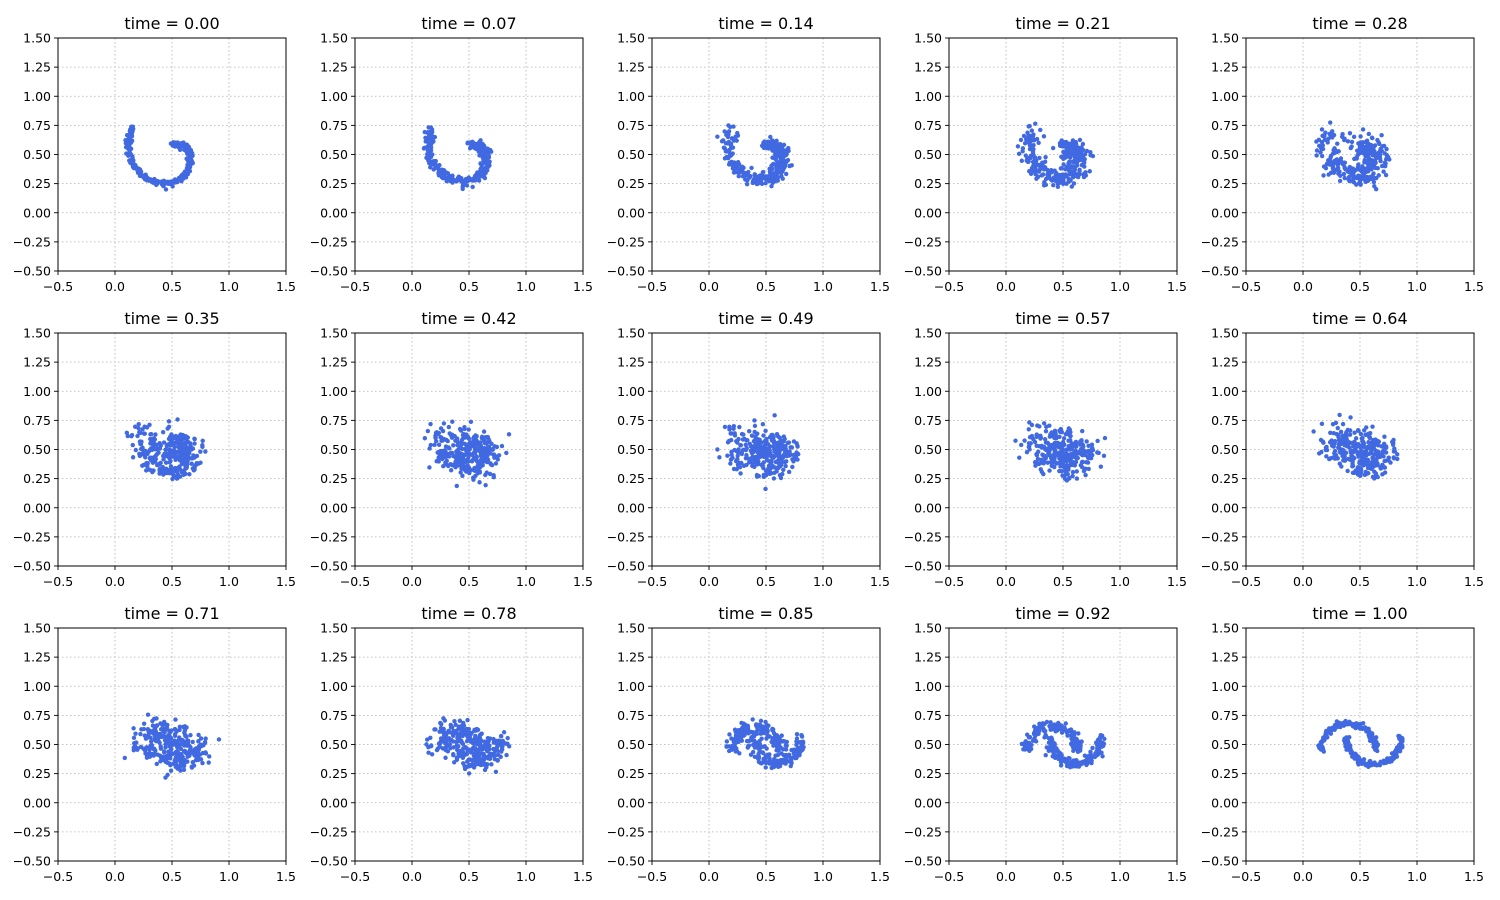  I want to click on x-tick-label: 0.0, so click(1303, 581).